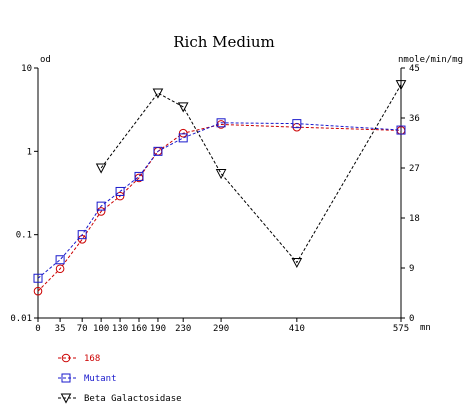 This screenshot has width=472, height=405. I want to click on x-tick-label: 160, so click(139, 329).